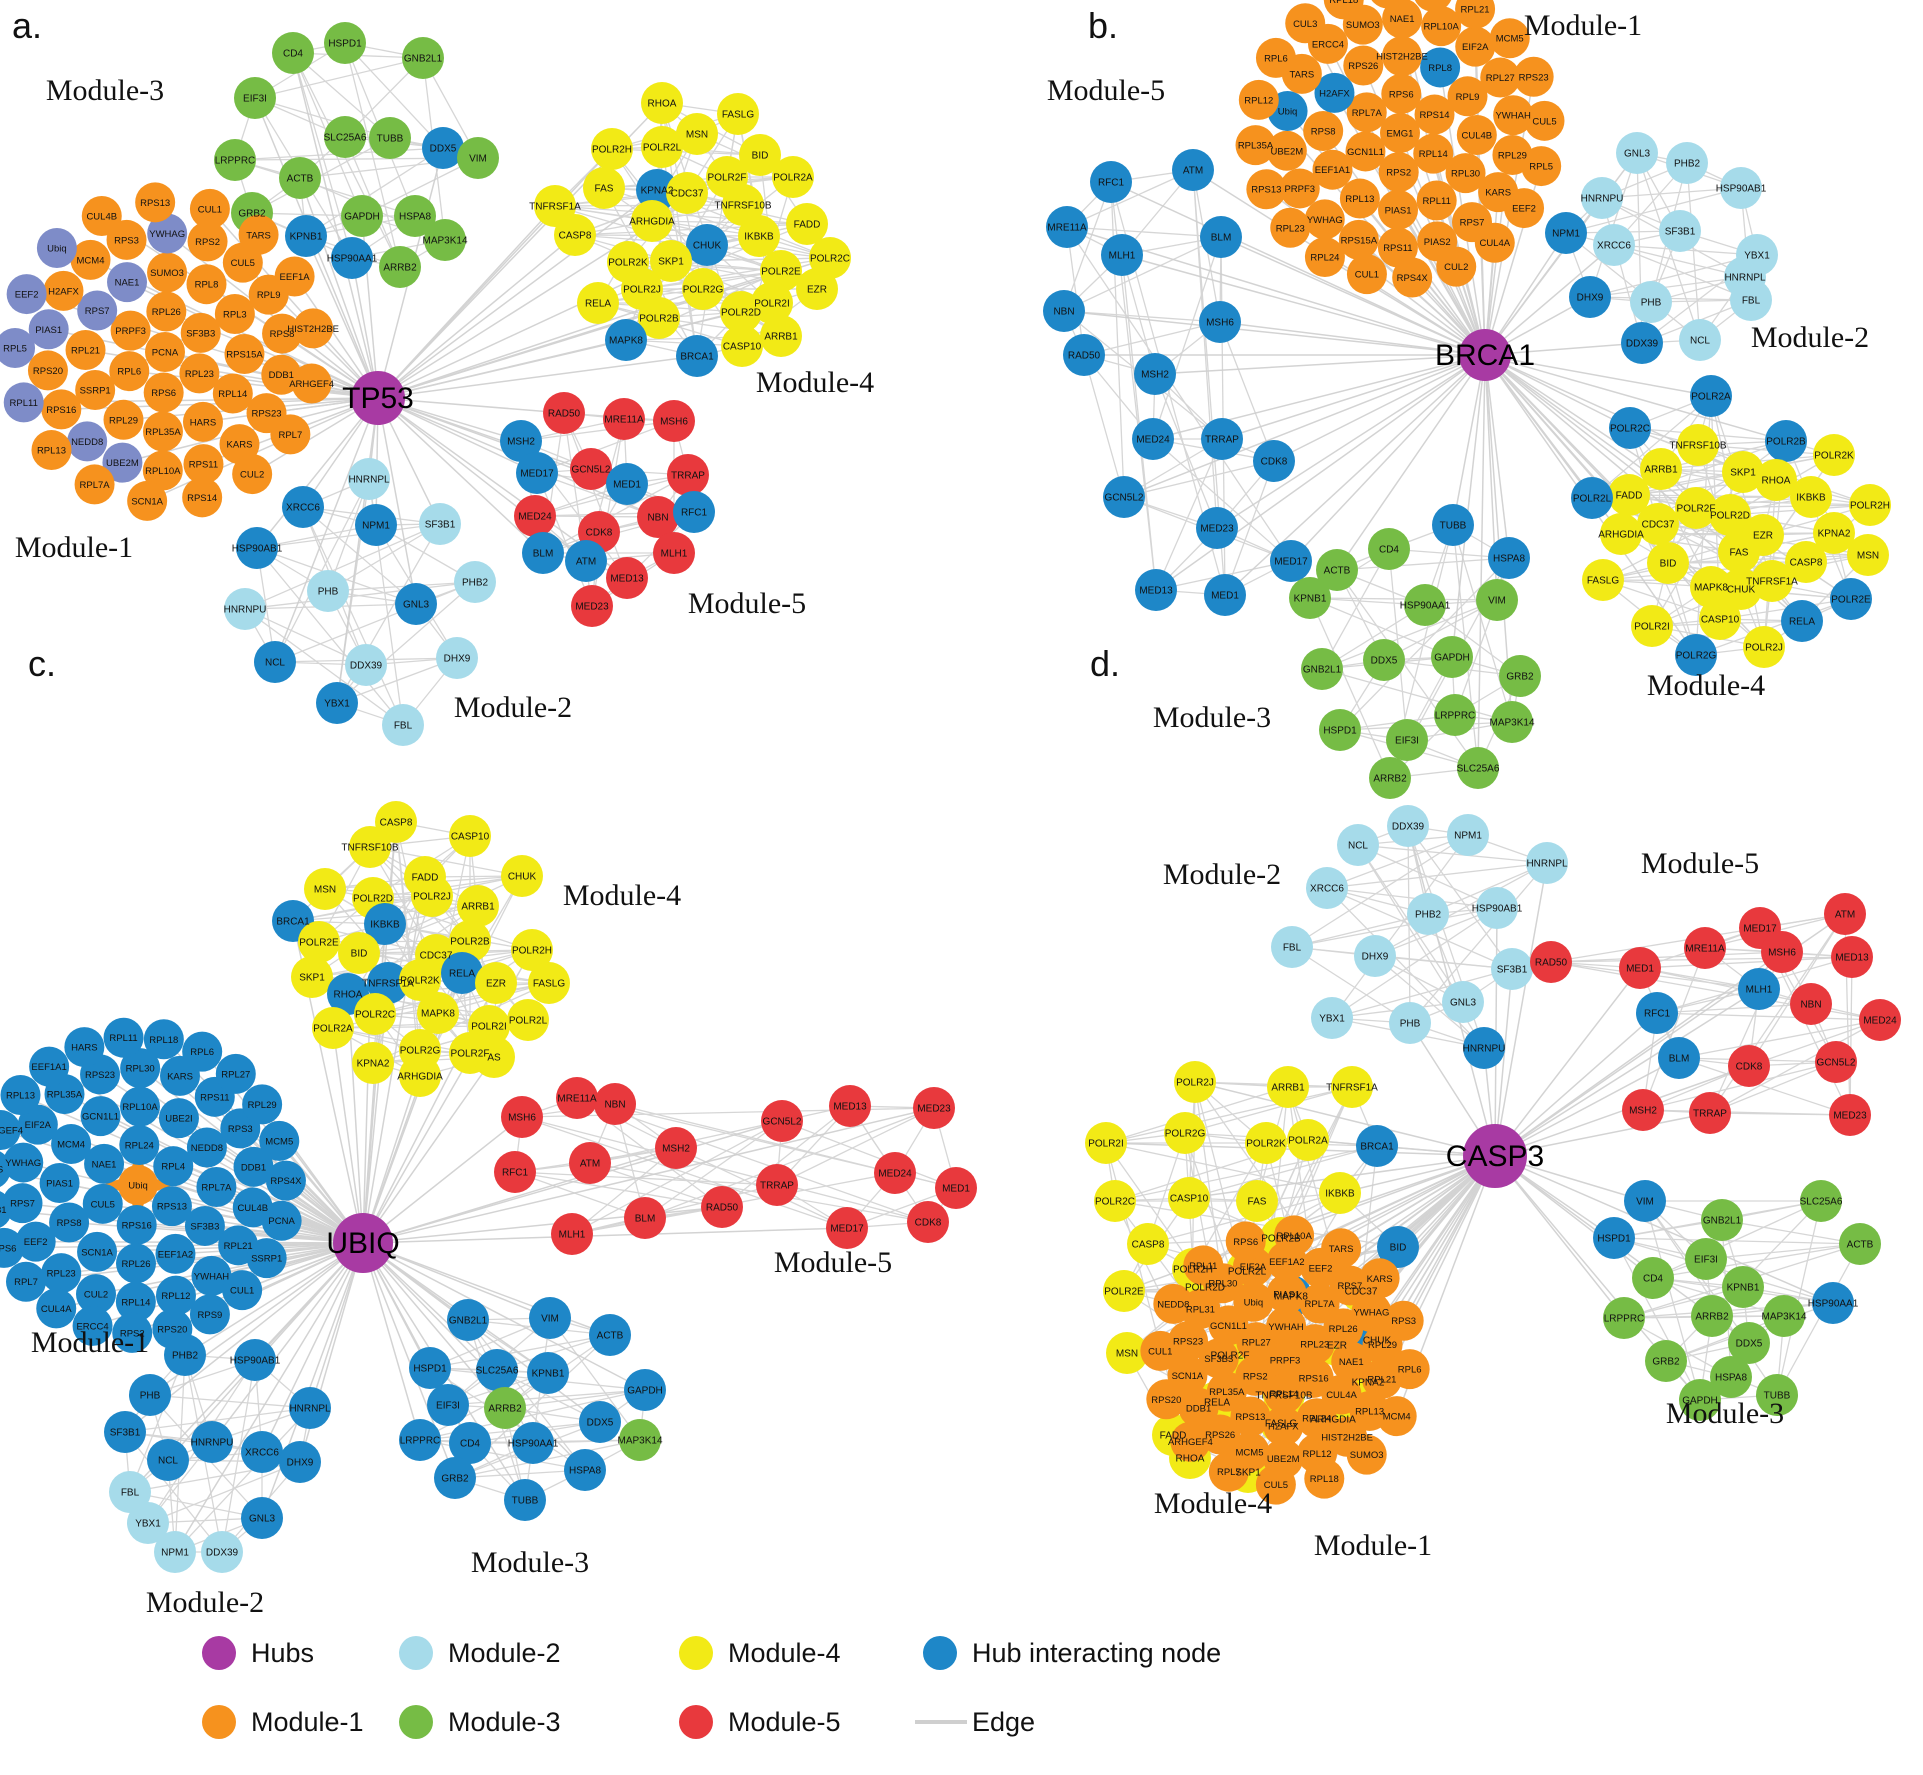 This screenshot has height=1775, width=1923. What do you see at coordinates (69, 1222) in the screenshot?
I see `node-RPS8` at bounding box center [69, 1222].